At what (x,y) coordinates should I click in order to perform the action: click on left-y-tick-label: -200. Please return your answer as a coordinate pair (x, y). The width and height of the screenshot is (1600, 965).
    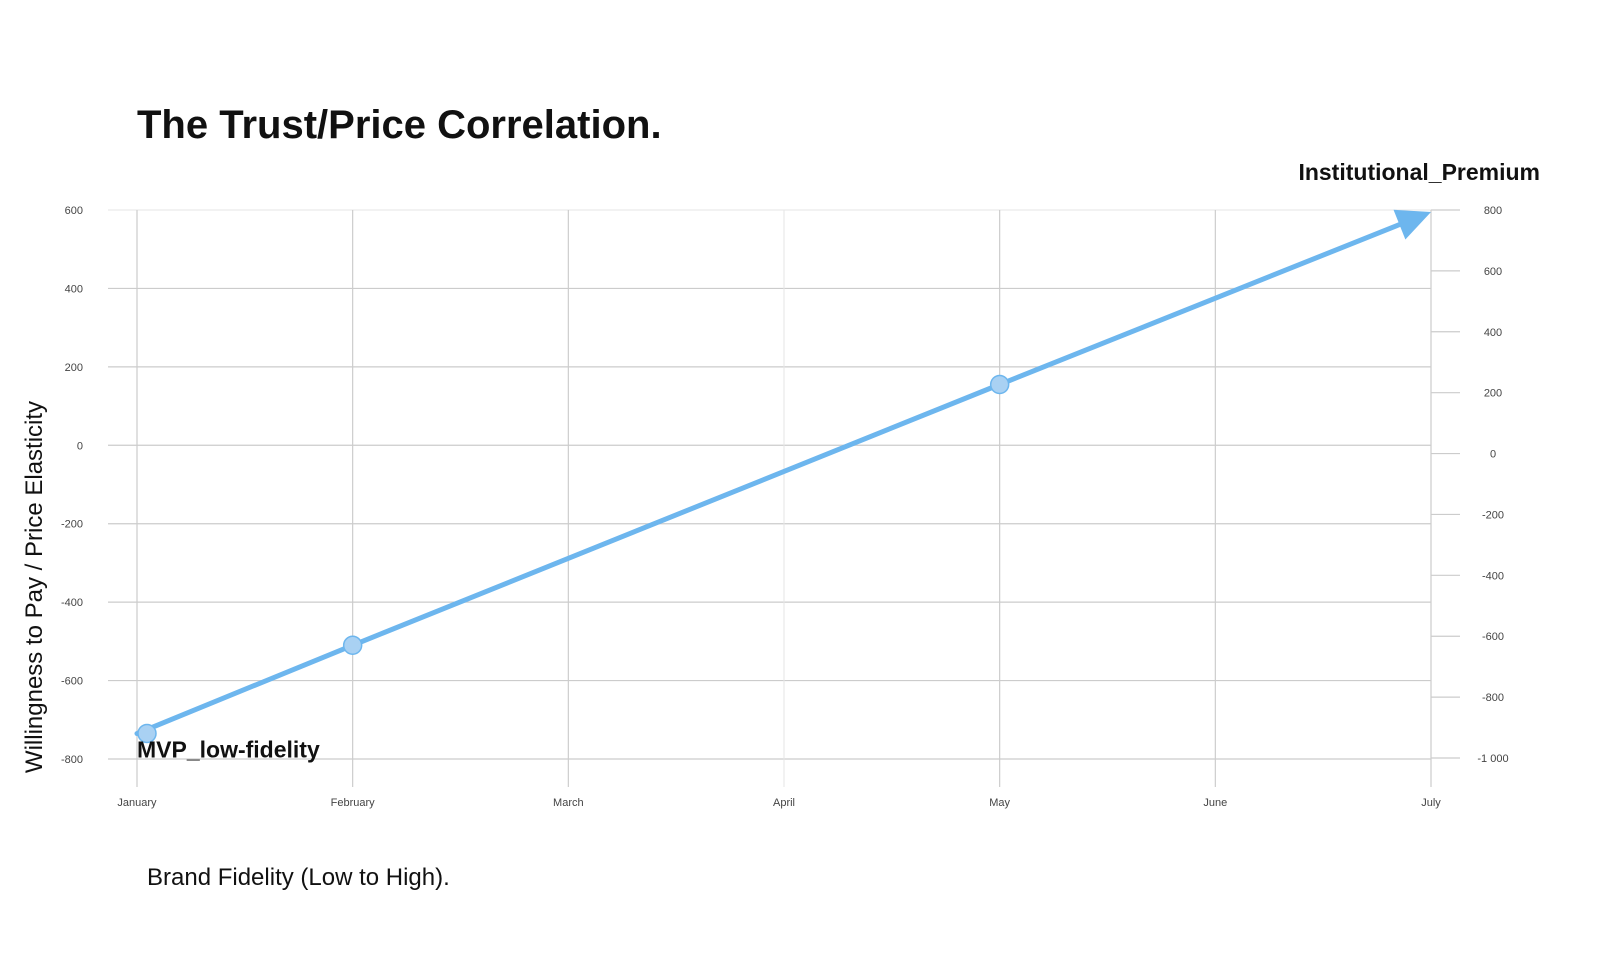
    Looking at the image, I should click on (72, 525).